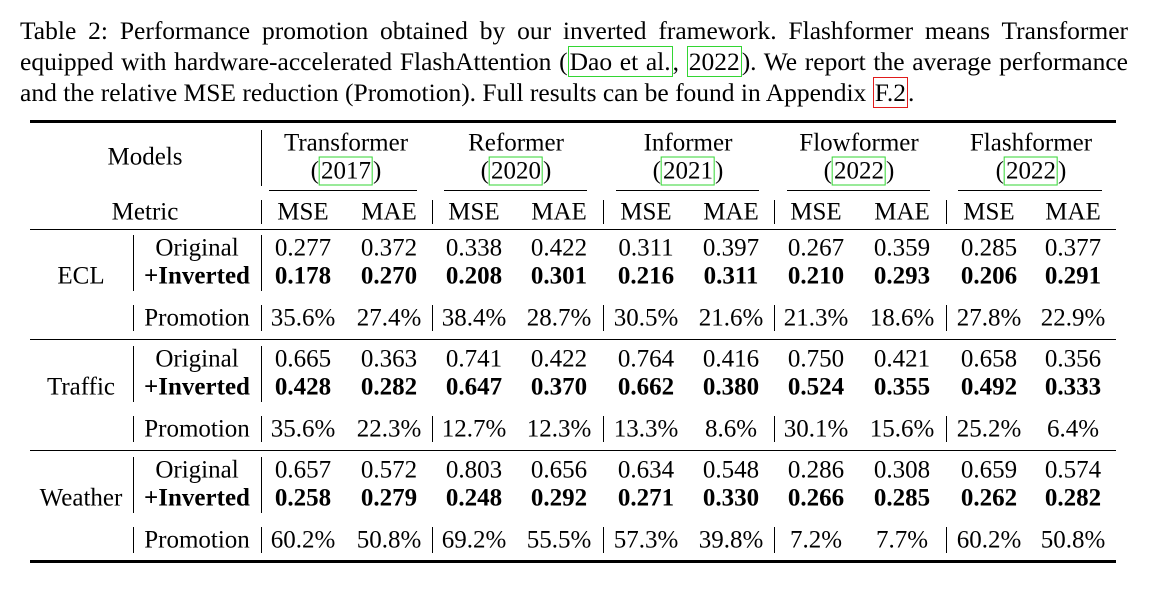  I want to click on table-cell: 28.7%, so click(559, 318).